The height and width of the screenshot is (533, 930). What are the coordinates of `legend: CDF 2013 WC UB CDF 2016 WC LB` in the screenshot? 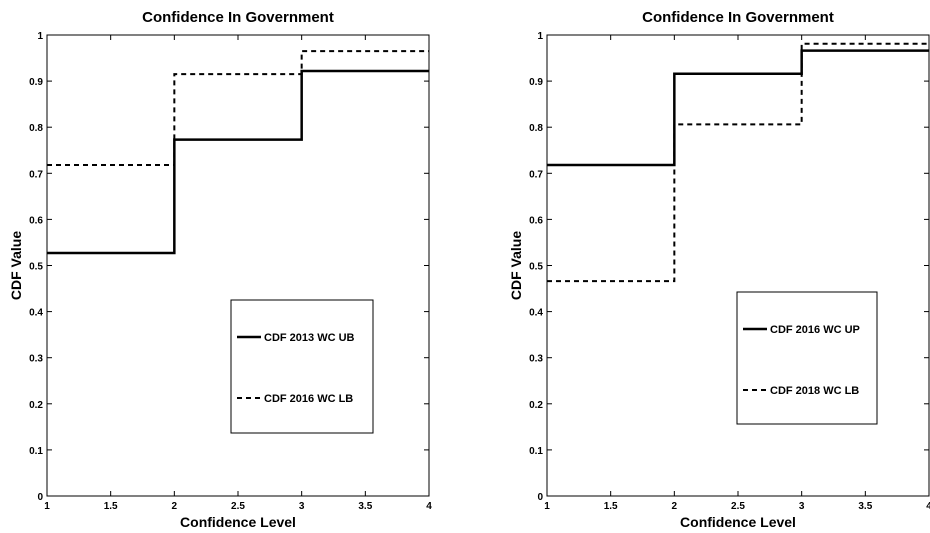 It's located at (302, 366).